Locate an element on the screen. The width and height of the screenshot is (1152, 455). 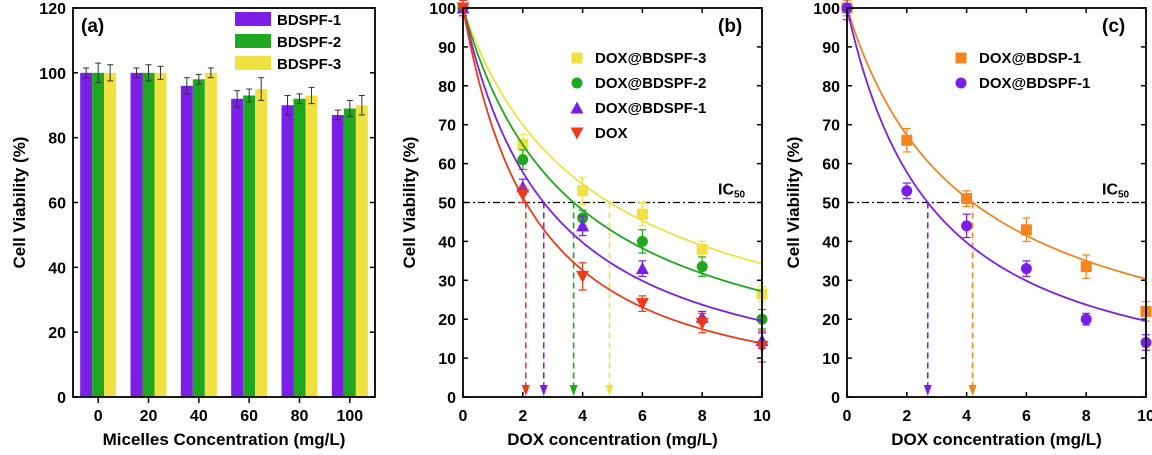
fit-curve is located at coordinates (612, 136).